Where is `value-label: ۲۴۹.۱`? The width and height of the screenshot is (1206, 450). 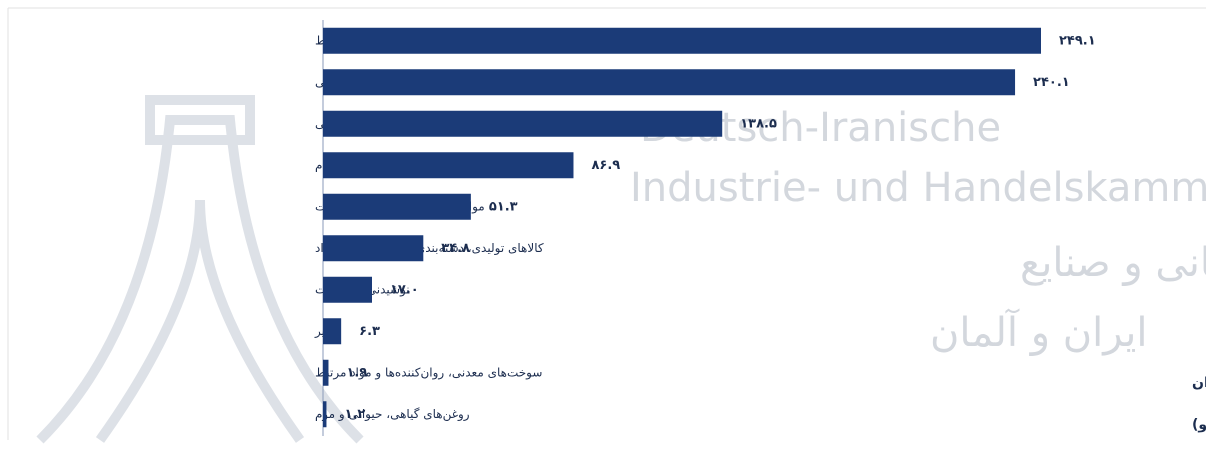
value-label: ۲۴۹.۱ is located at coordinates (1077, 40).